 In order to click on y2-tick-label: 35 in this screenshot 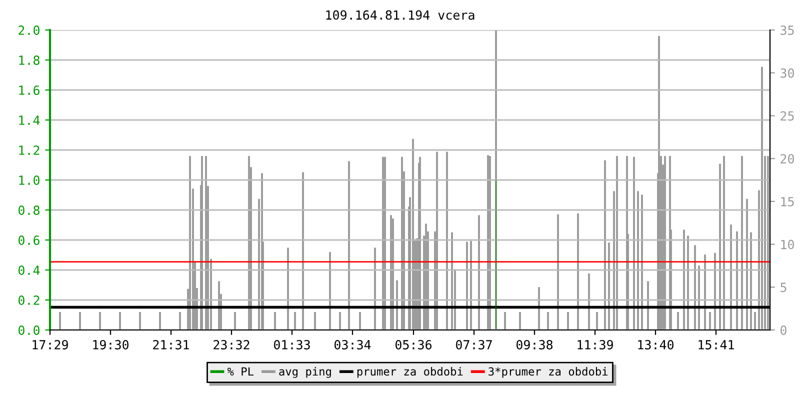, I will do `click(787, 30)`.